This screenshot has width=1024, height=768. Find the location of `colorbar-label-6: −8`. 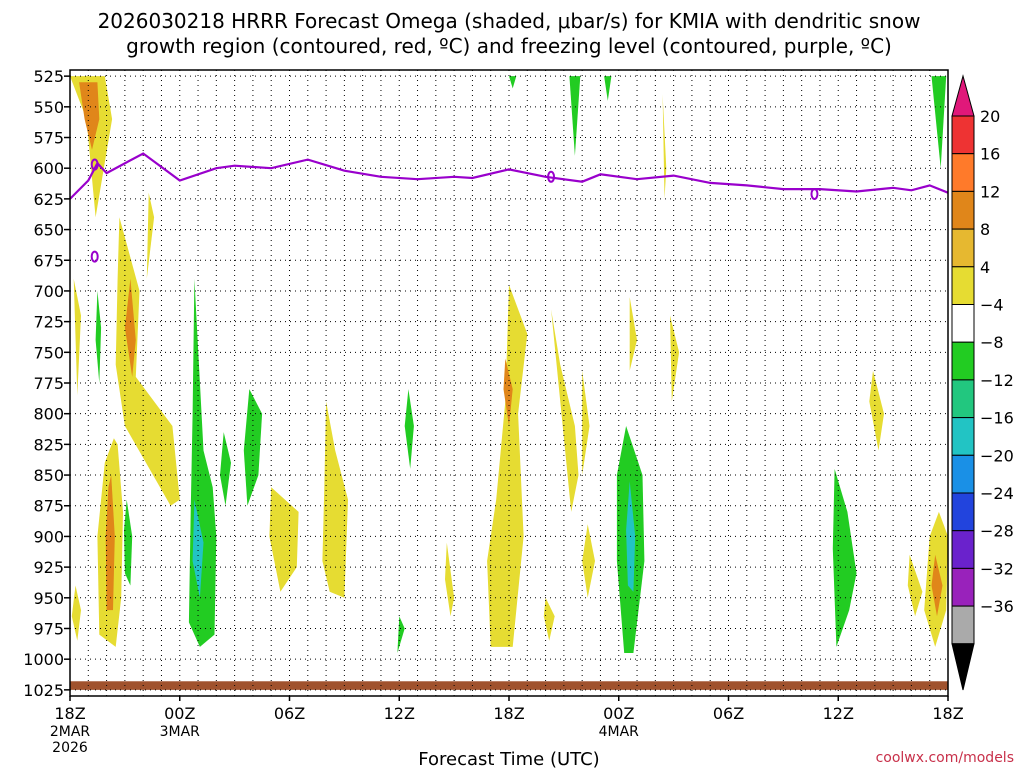

colorbar-label-6: −8 is located at coordinates (992, 342).